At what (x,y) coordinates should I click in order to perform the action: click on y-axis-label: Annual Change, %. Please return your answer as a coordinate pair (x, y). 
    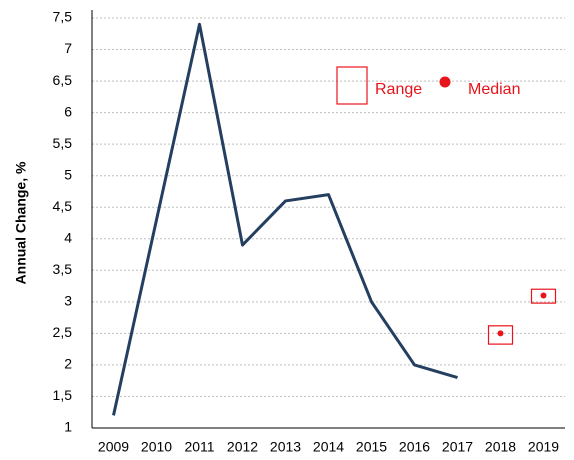
    Looking at the image, I should click on (21, 222).